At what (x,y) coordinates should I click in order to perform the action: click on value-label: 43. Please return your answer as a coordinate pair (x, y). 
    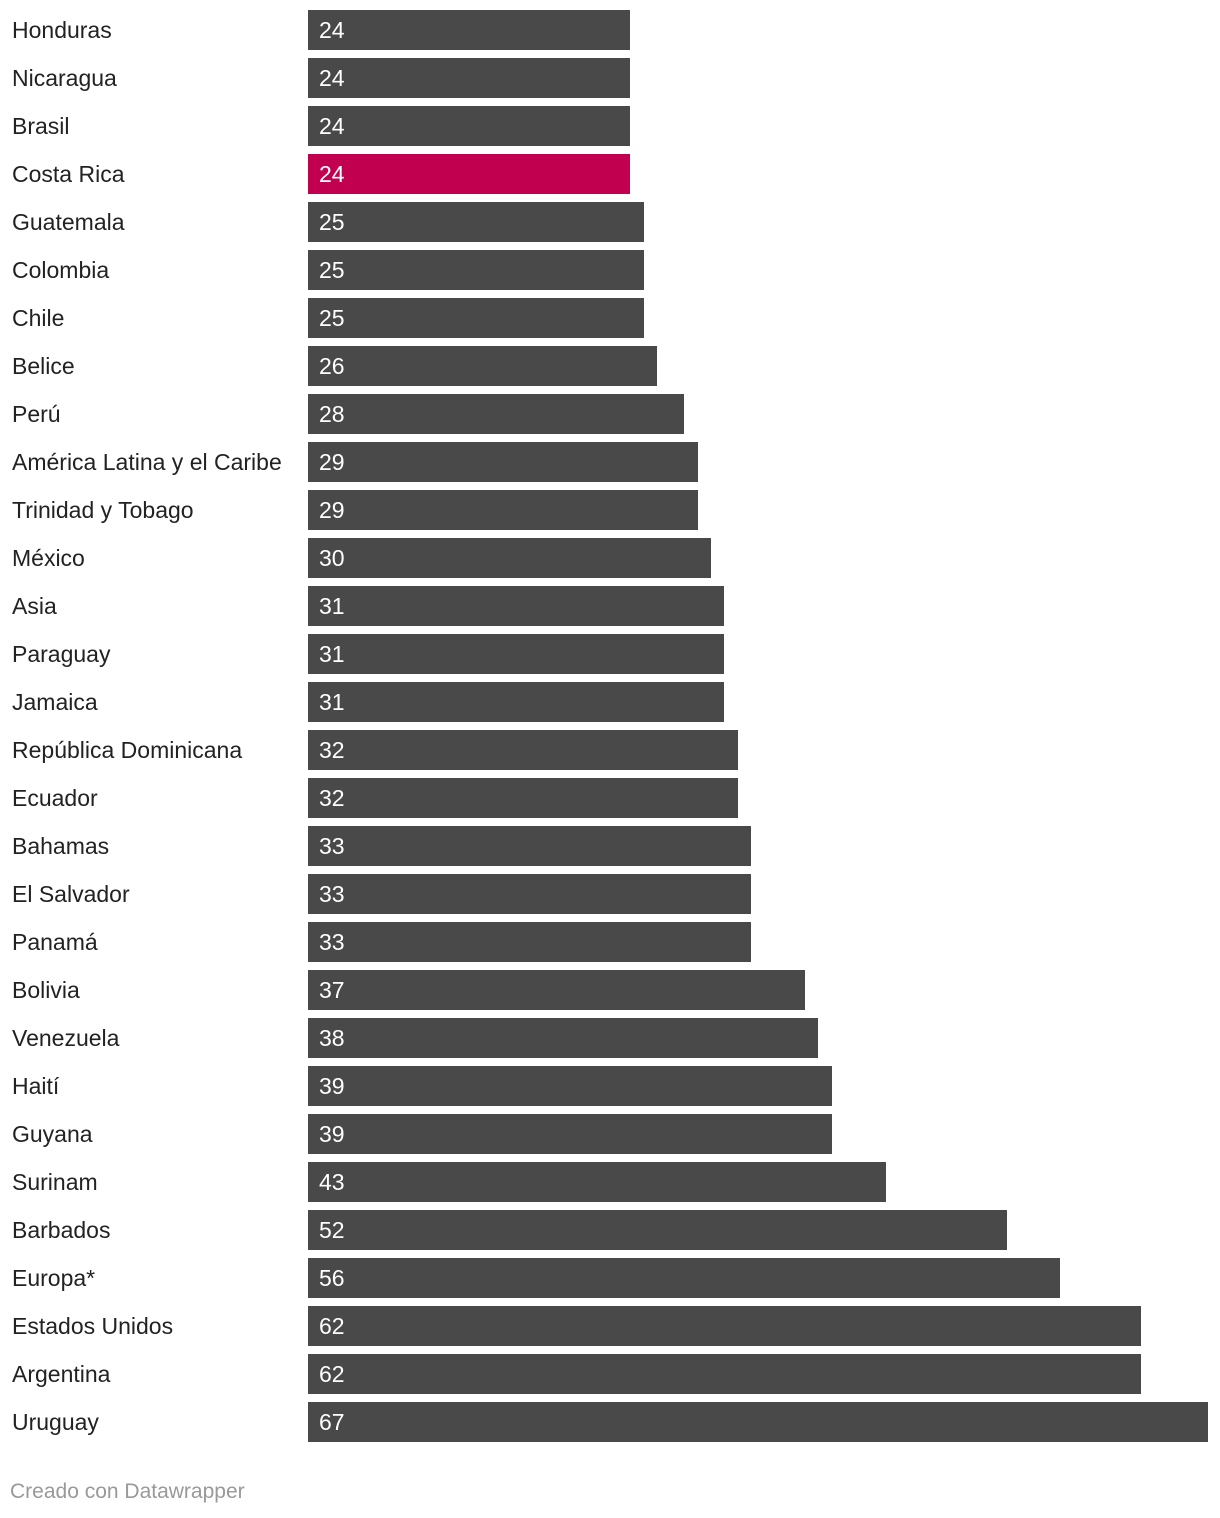
    Looking at the image, I should click on (332, 1182).